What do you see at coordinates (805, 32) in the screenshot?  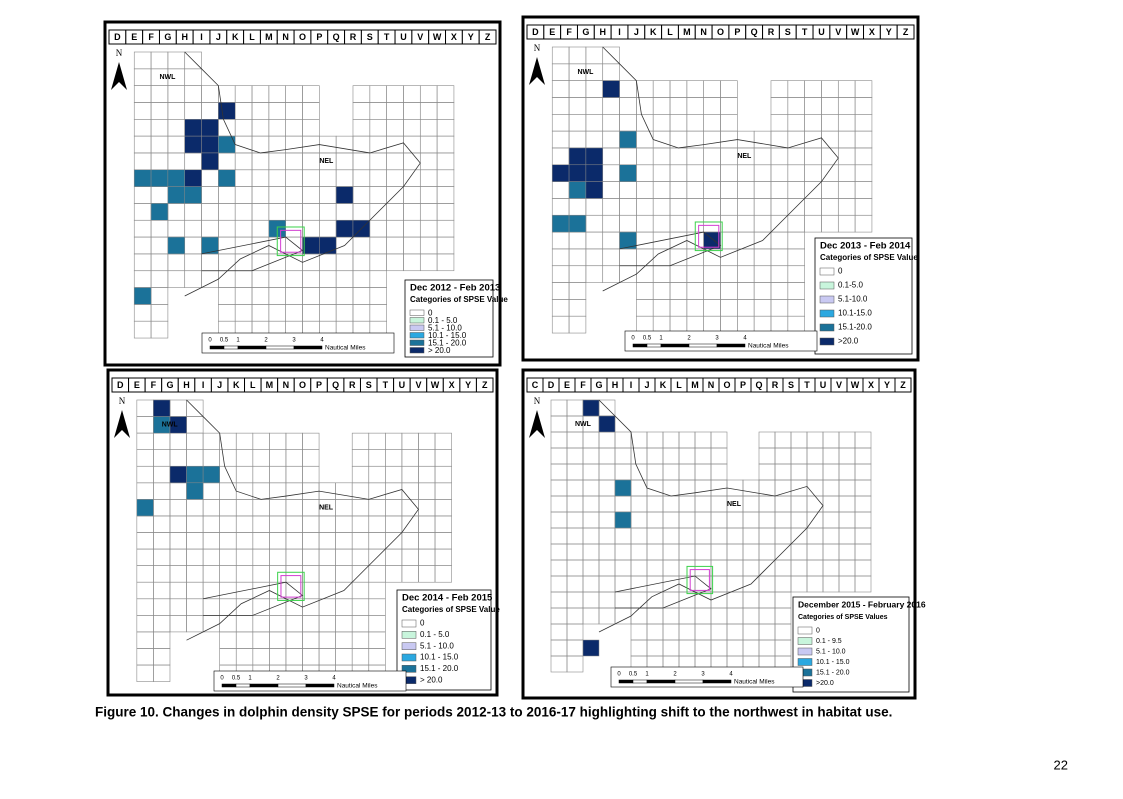 I see `column-letter: T` at bounding box center [805, 32].